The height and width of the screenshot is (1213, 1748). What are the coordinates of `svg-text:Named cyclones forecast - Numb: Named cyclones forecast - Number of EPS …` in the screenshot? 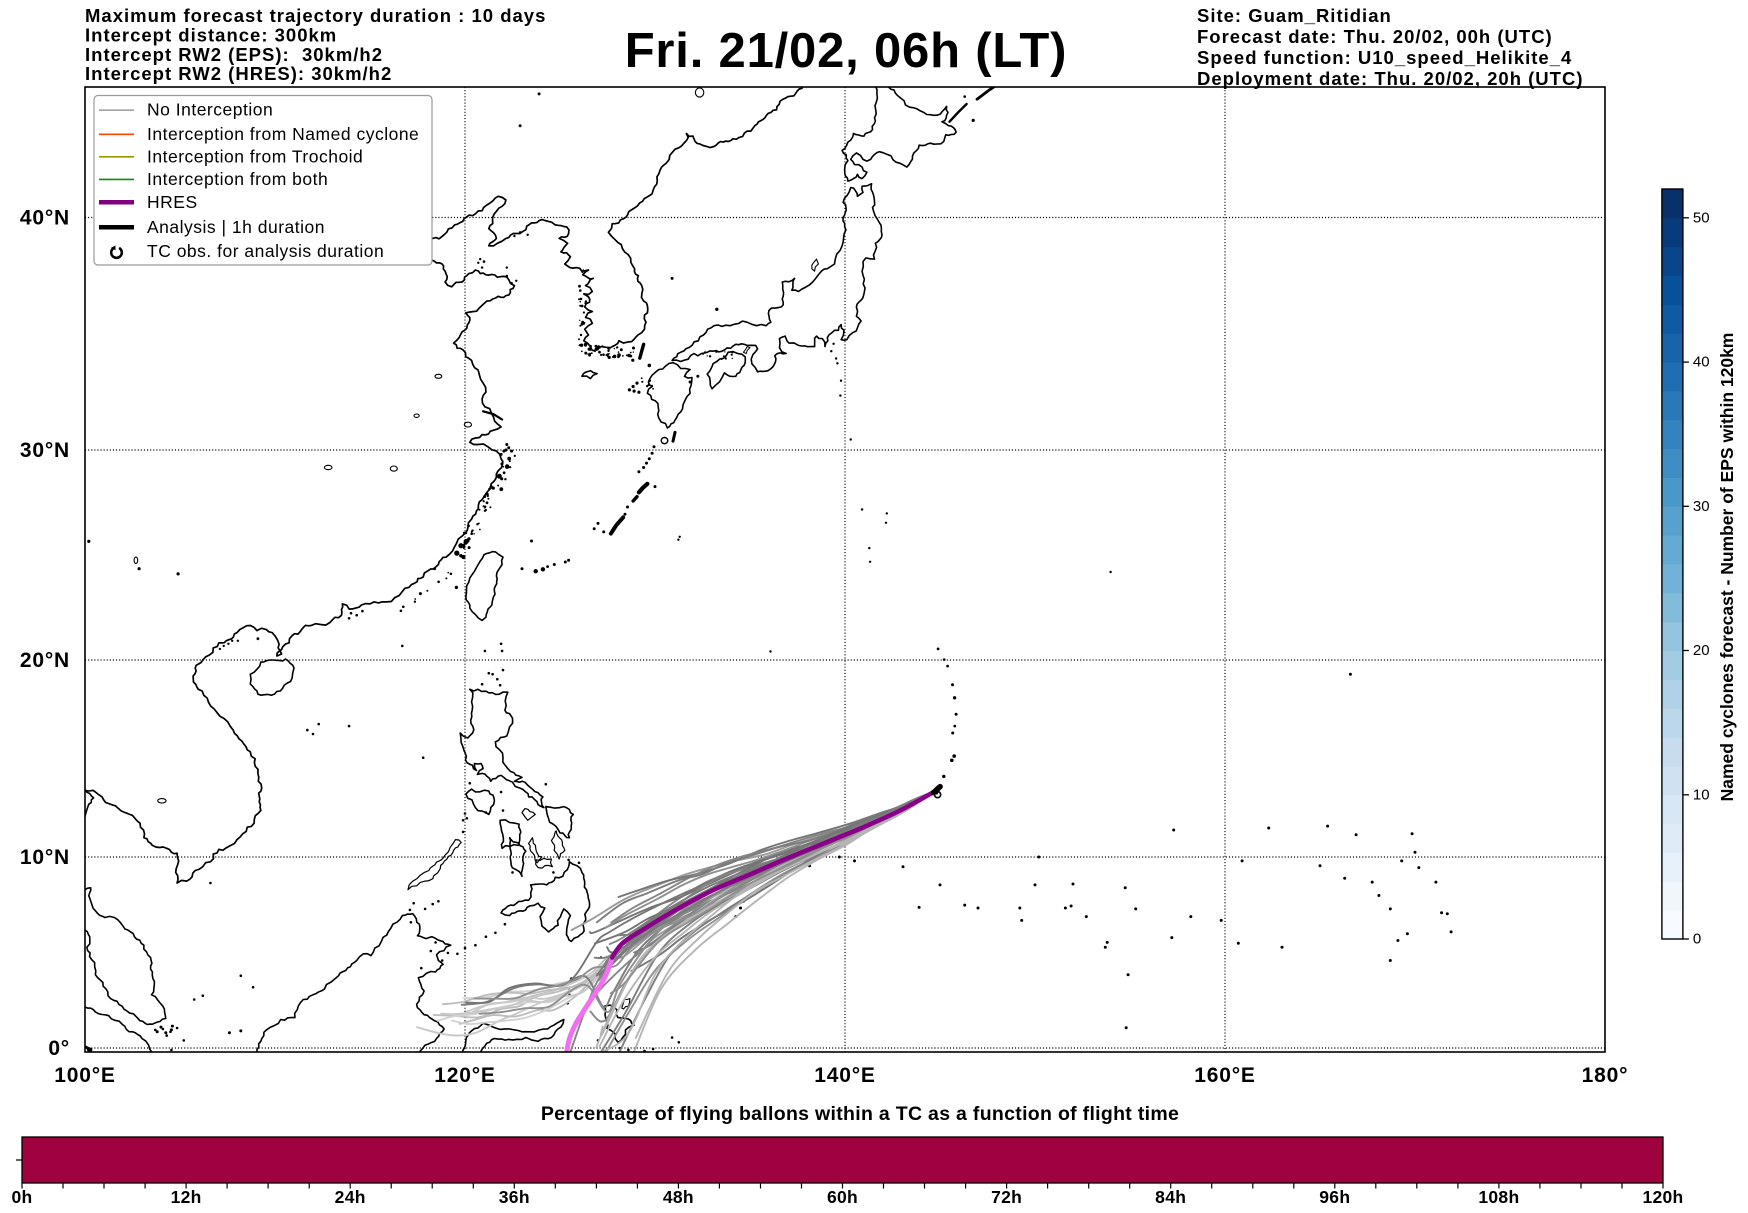 It's located at (1727, 567).